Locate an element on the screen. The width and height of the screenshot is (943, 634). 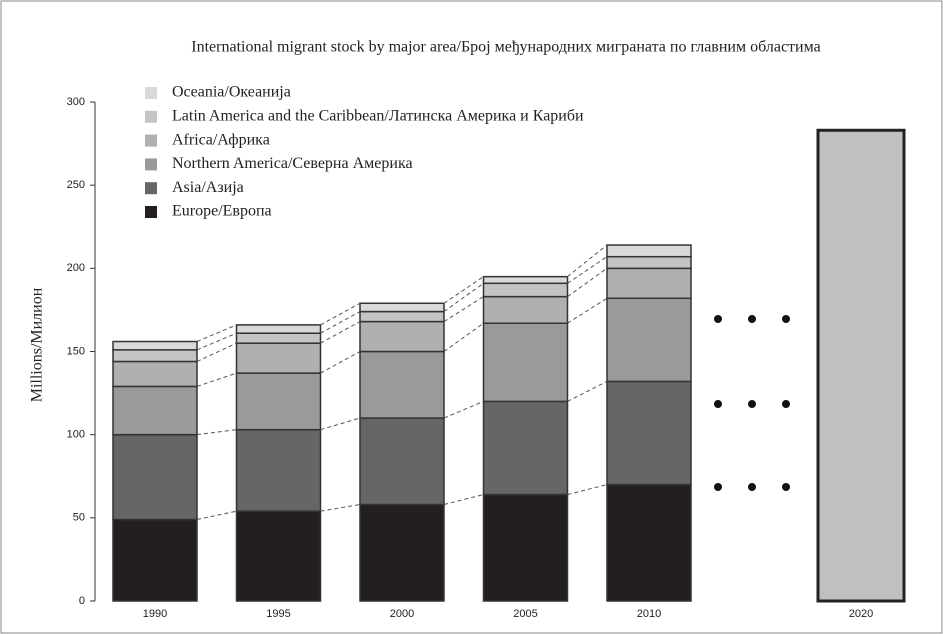
y-tick-label: 50 is located at coordinates (79, 518).